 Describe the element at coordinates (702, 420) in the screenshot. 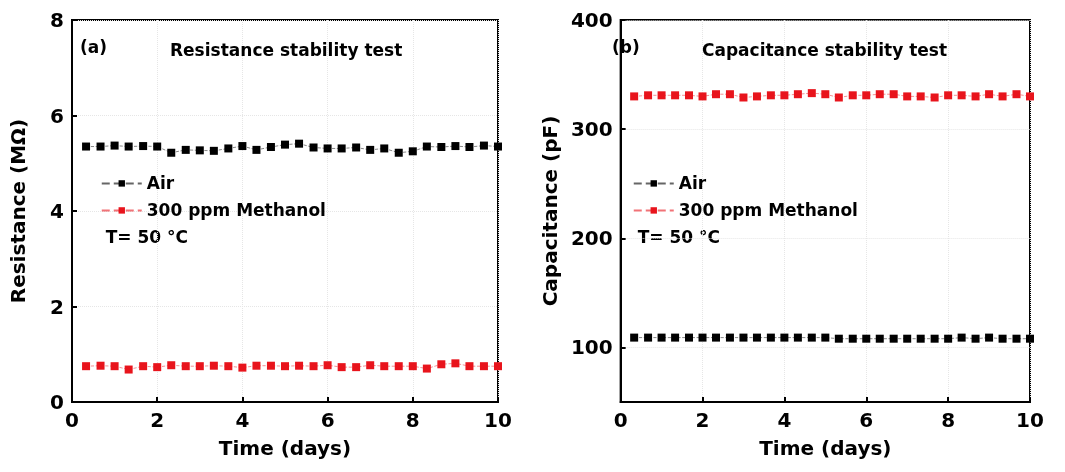

I see `x-tick-label: 2` at that location.